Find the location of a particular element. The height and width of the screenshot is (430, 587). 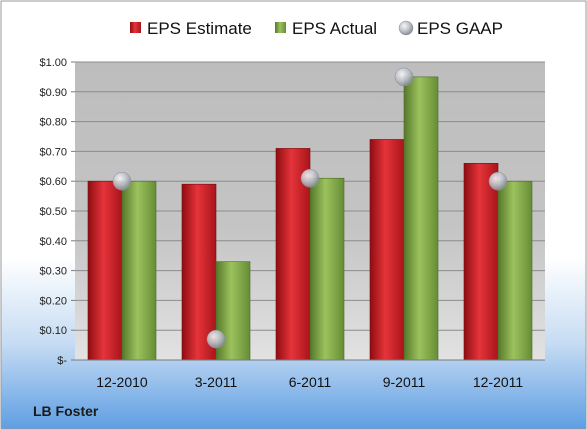

y-tick-label: $0.90 is located at coordinates (53, 93).